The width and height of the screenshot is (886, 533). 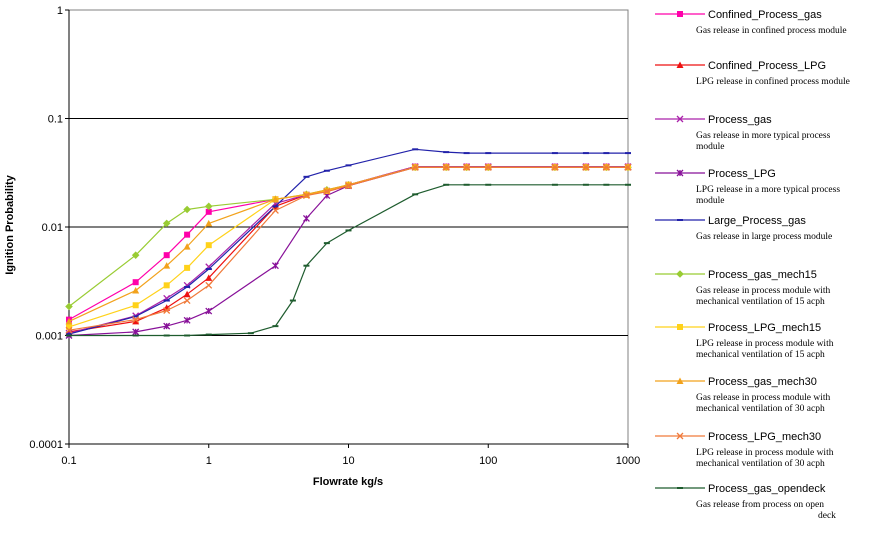 I want to click on legend-label: Process_gas_mech30, so click(x=762, y=382).